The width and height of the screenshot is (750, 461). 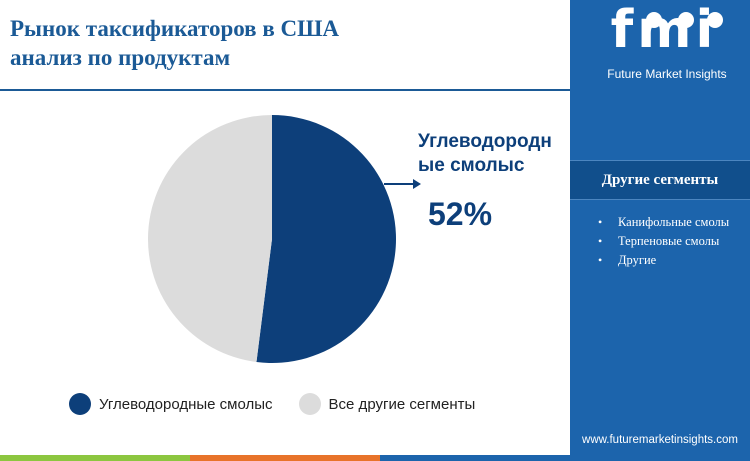 What do you see at coordinates (667, 74) in the screenshot?
I see `logo-subtitle: Future Market Insights` at bounding box center [667, 74].